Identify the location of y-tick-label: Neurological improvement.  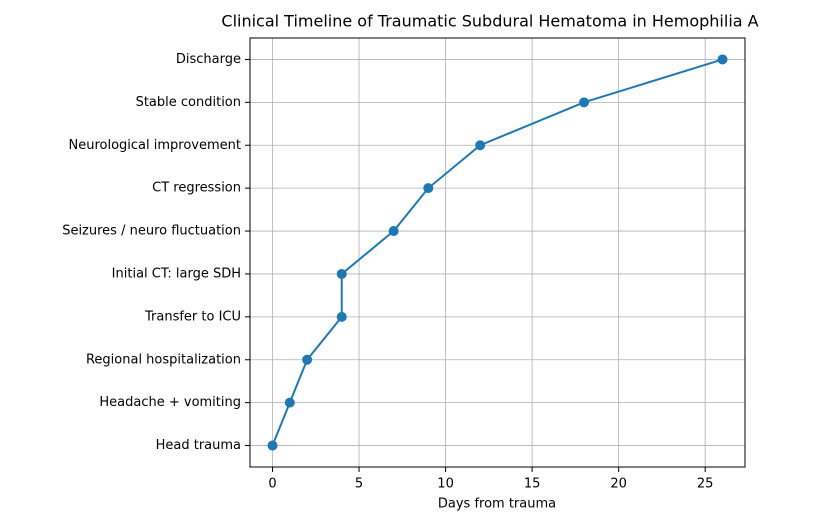
(155, 145).